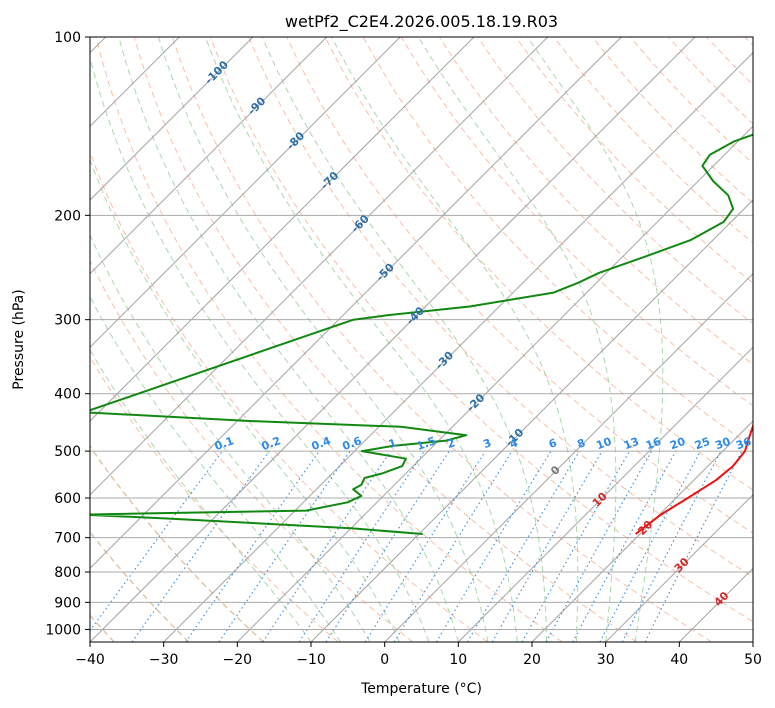 The width and height of the screenshot is (775, 708). What do you see at coordinates (67, 452) in the screenshot?
I see `y-tick-label: 500` at bounding box center [67, 452].